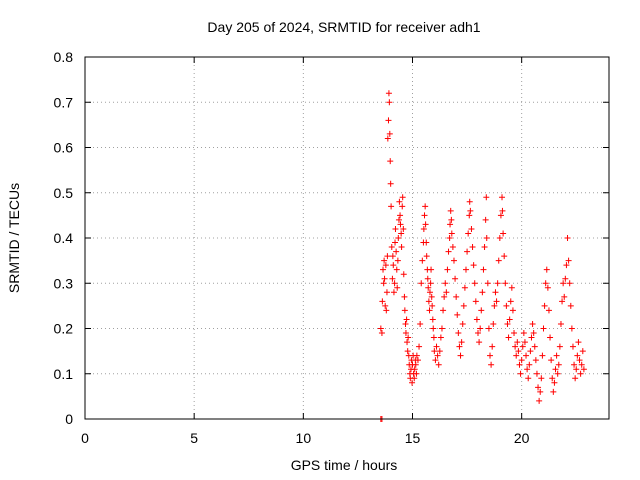  I want to click on y-tick-label: 0.5, so click(64, 193).